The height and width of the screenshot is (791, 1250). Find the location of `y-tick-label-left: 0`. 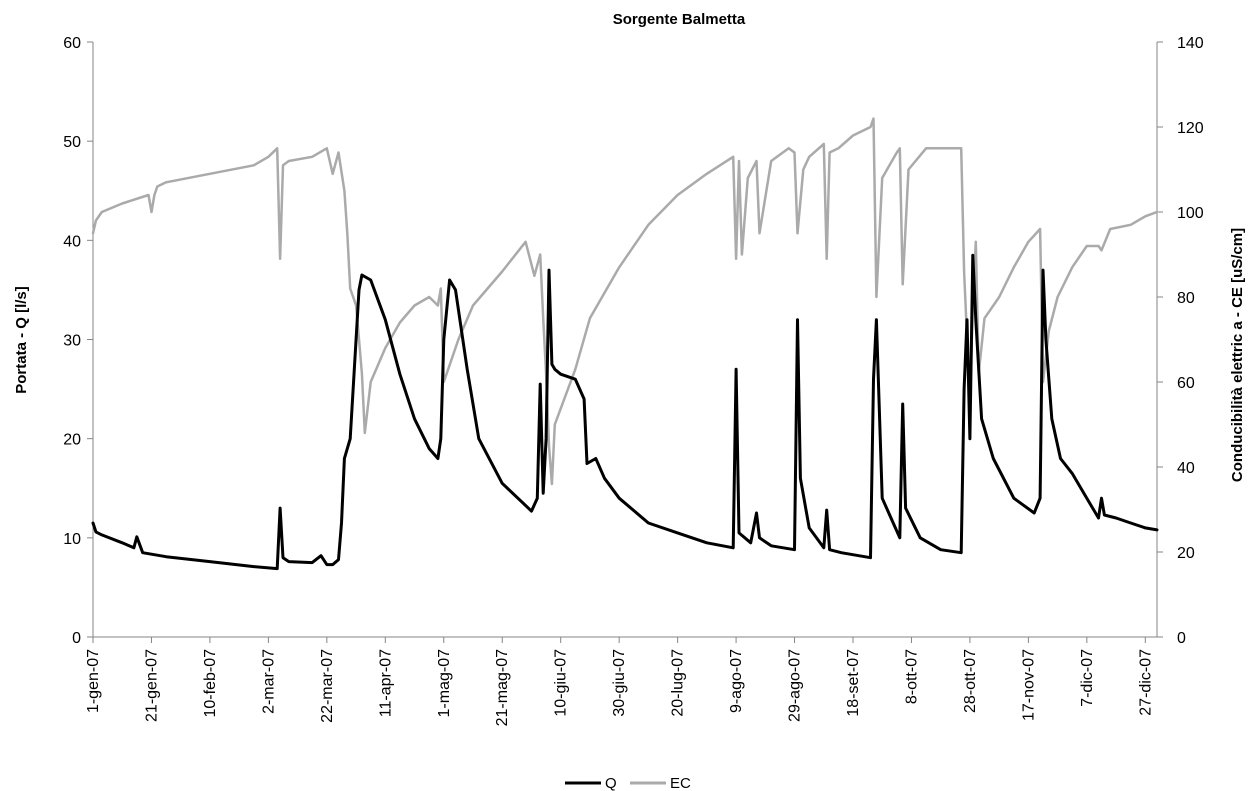

y-tick-label-left: 0 is located at coordinates (76, 638).